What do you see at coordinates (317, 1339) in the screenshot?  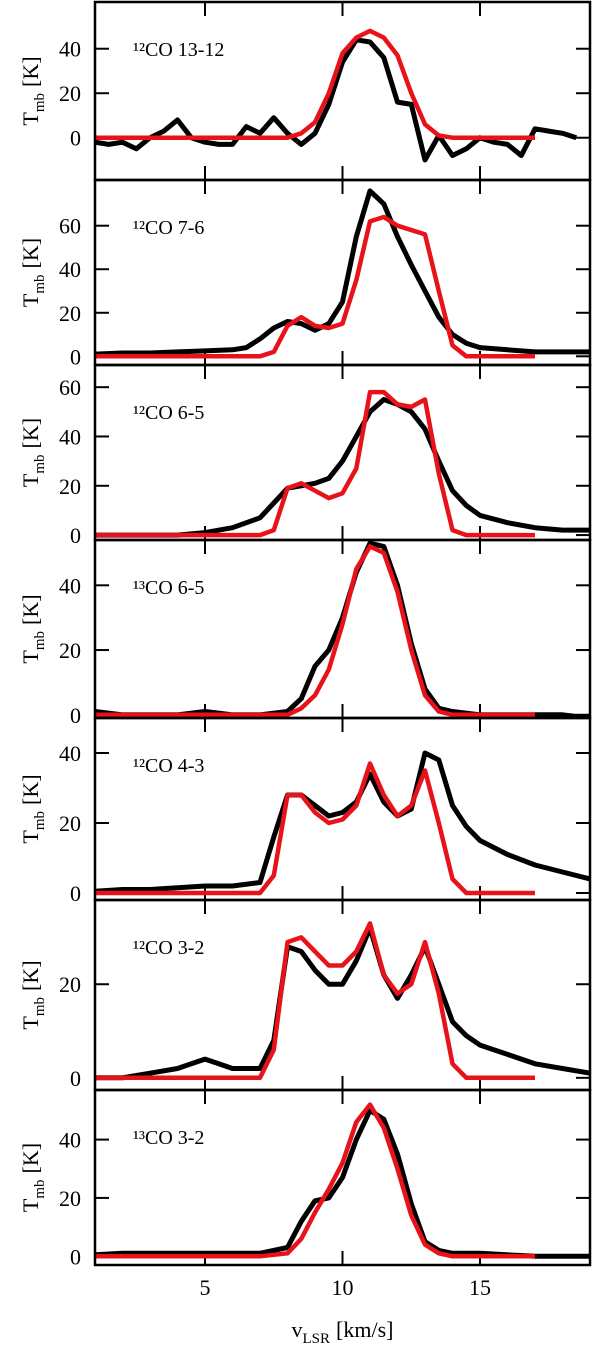 I see `label-sub: LSR` at bounding box center [317, 1339].